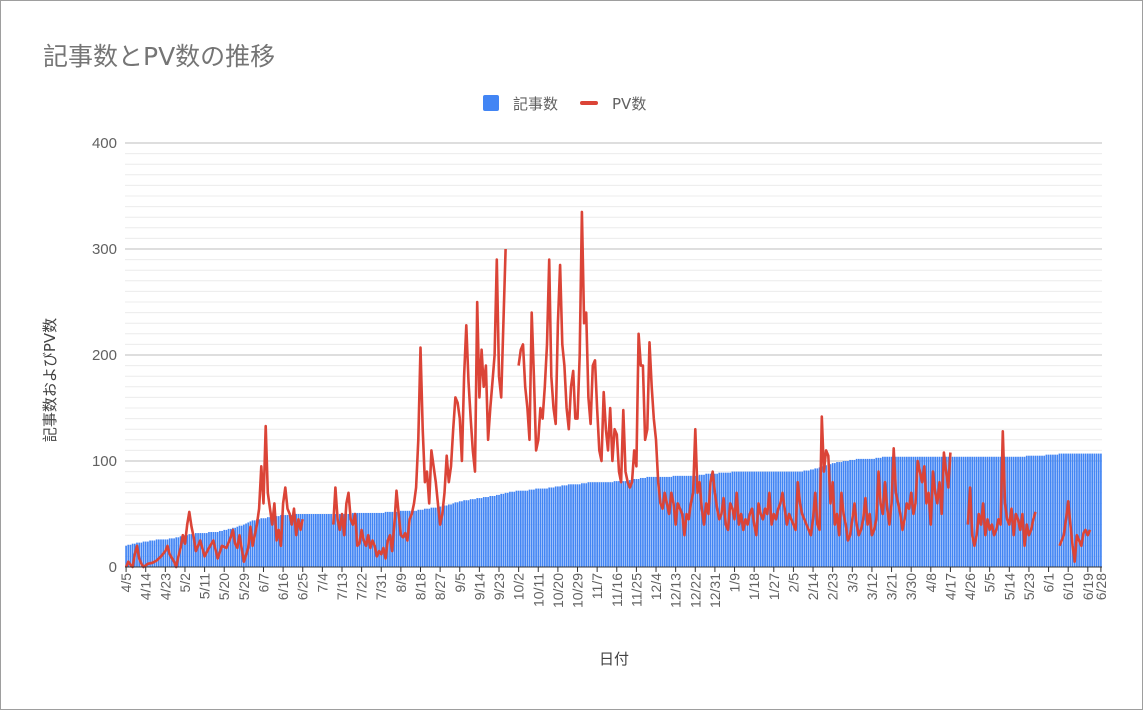  I want to click on x-tick-label: 6/19, so click(1088, 586).